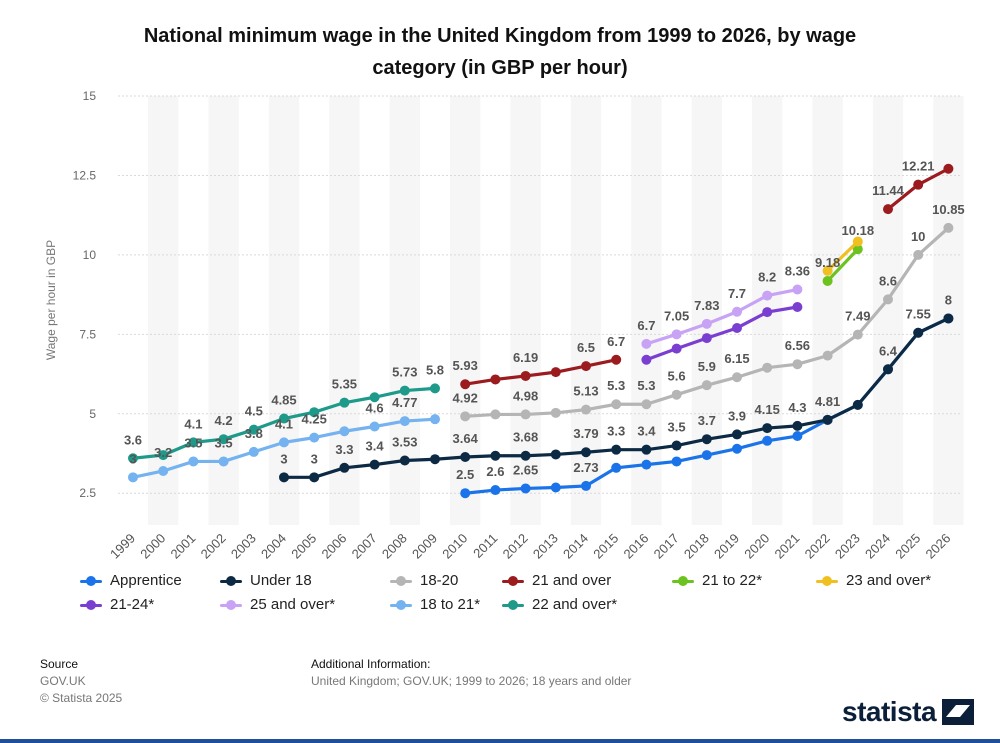 This screenshot has height=743, width=1000. Describe the element at coordinates (133, 439) in the screenshot. I see `data-label: 3.6` at that location.